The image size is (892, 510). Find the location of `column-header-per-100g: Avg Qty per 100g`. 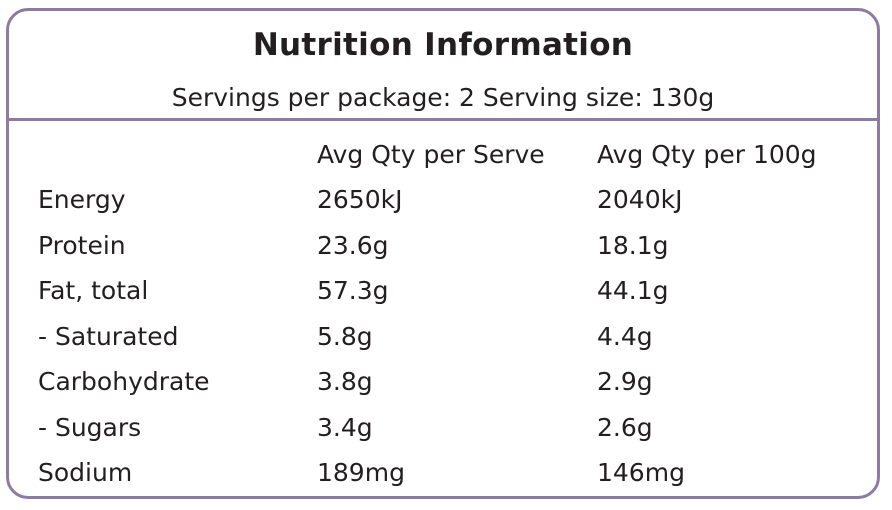

column-header-per-100g: Avg Qty per 100g is located at coordinates (707, 154).